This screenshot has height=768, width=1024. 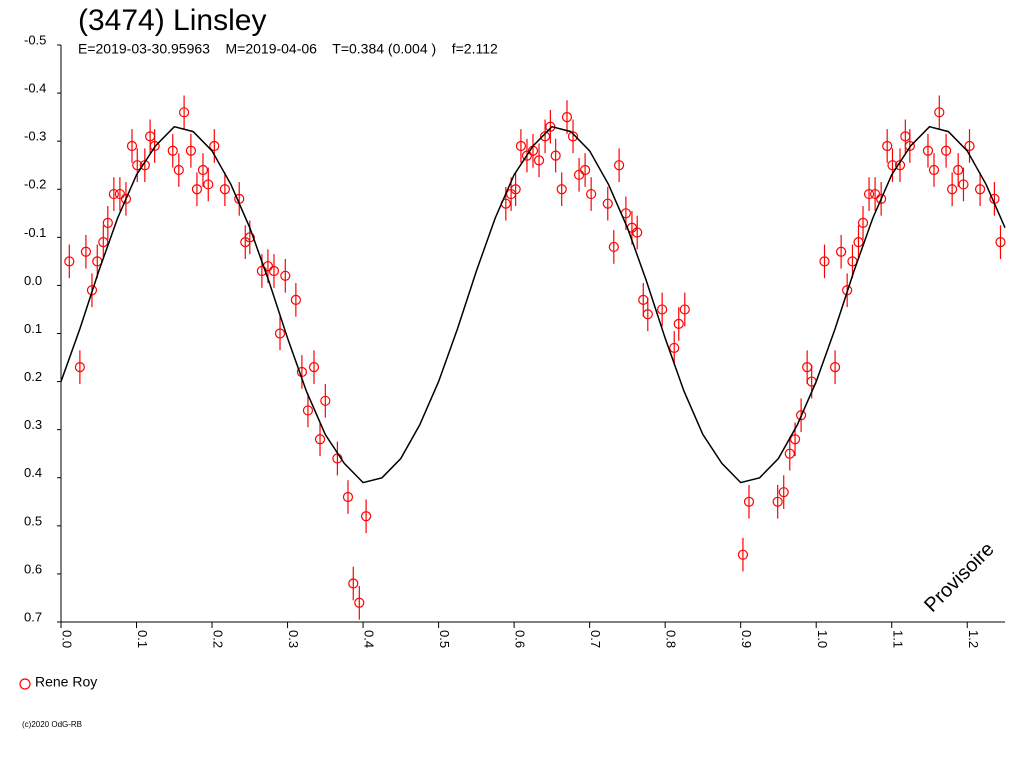 I want to click on x-tick-label: 0.8, so click(x=671, y=639).